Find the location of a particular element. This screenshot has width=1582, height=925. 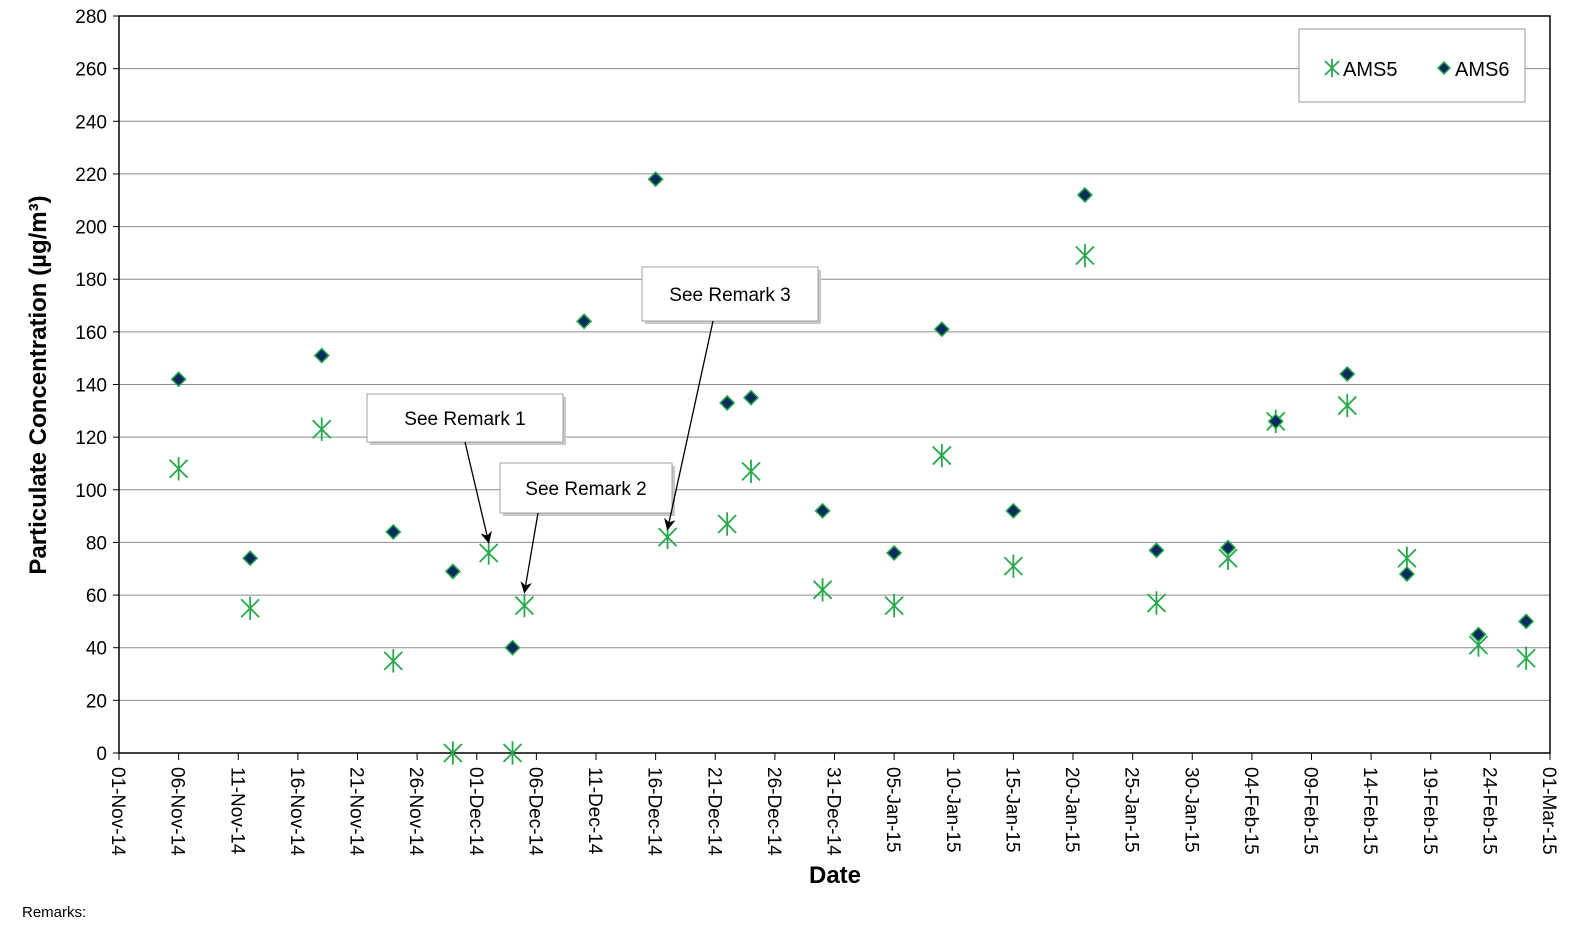

x-tick-label: 25-Jan-15 is located at coordinates (1131, 810).